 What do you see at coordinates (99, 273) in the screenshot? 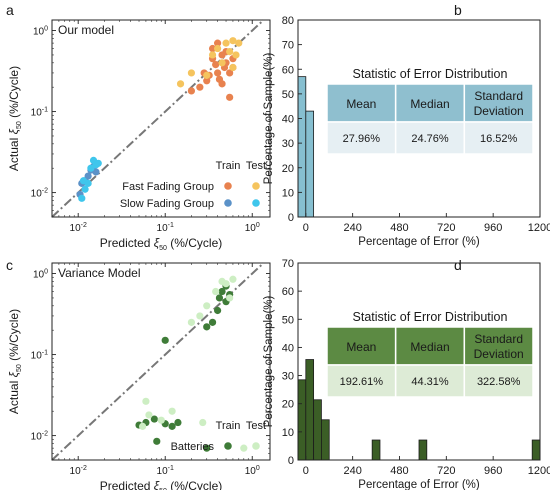
I see `chart-title: Variance Model` at bounding box center [99, 273].